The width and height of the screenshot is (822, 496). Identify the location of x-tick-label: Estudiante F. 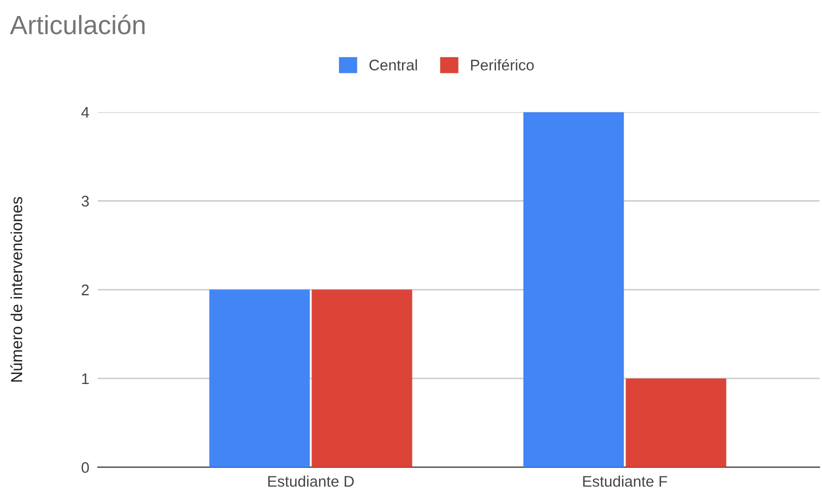
(625, 481).